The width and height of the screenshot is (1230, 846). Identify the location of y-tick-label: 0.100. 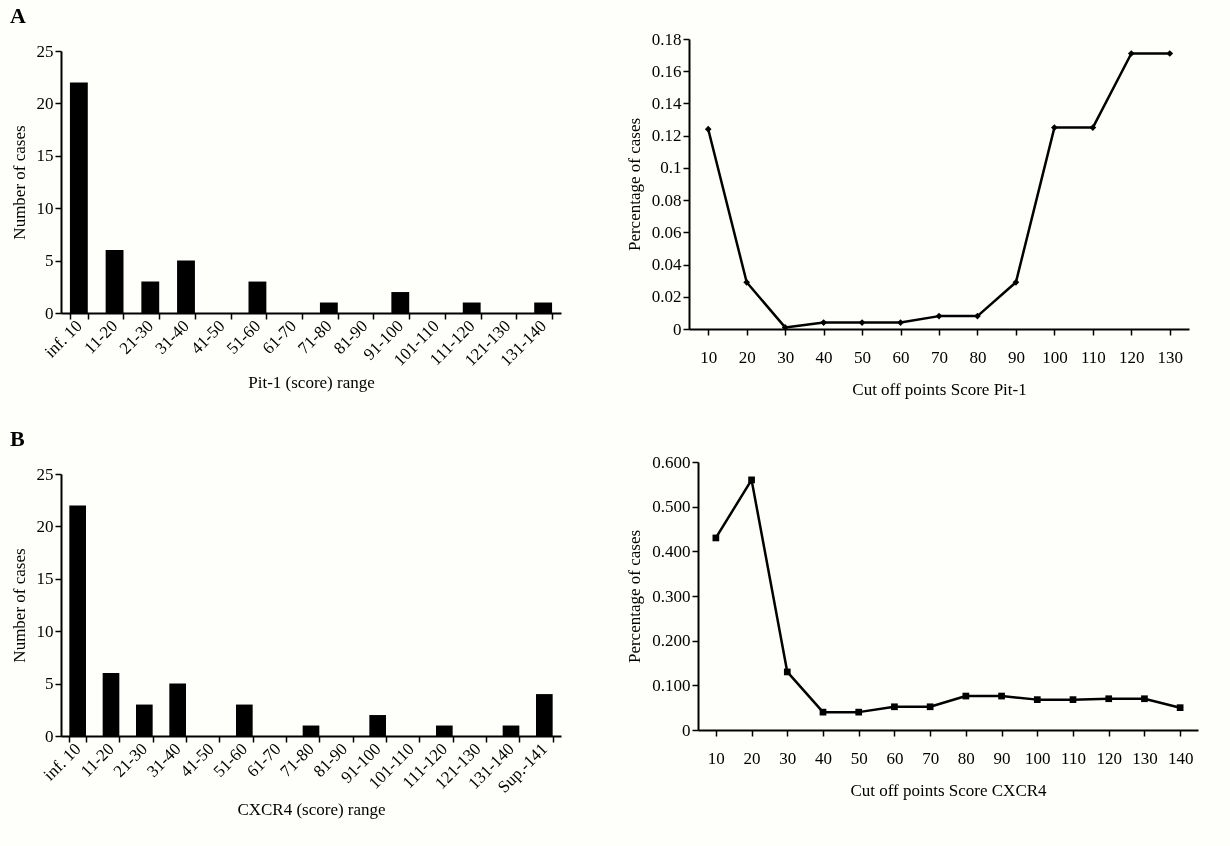
(671, 685).